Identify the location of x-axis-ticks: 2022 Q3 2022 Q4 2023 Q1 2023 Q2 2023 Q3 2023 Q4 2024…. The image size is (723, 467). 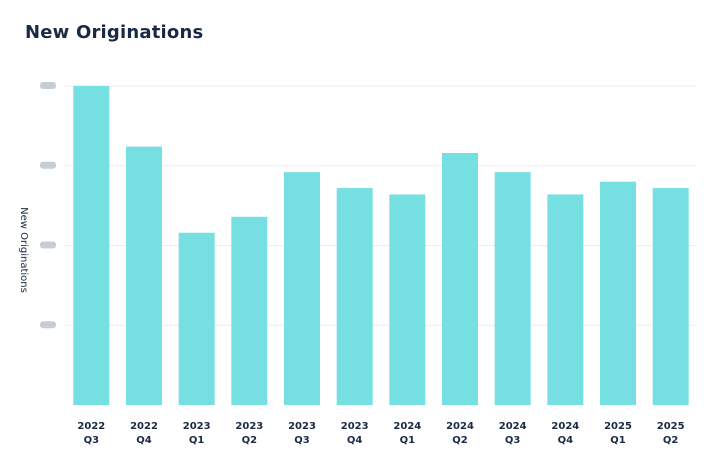
(380, 433).